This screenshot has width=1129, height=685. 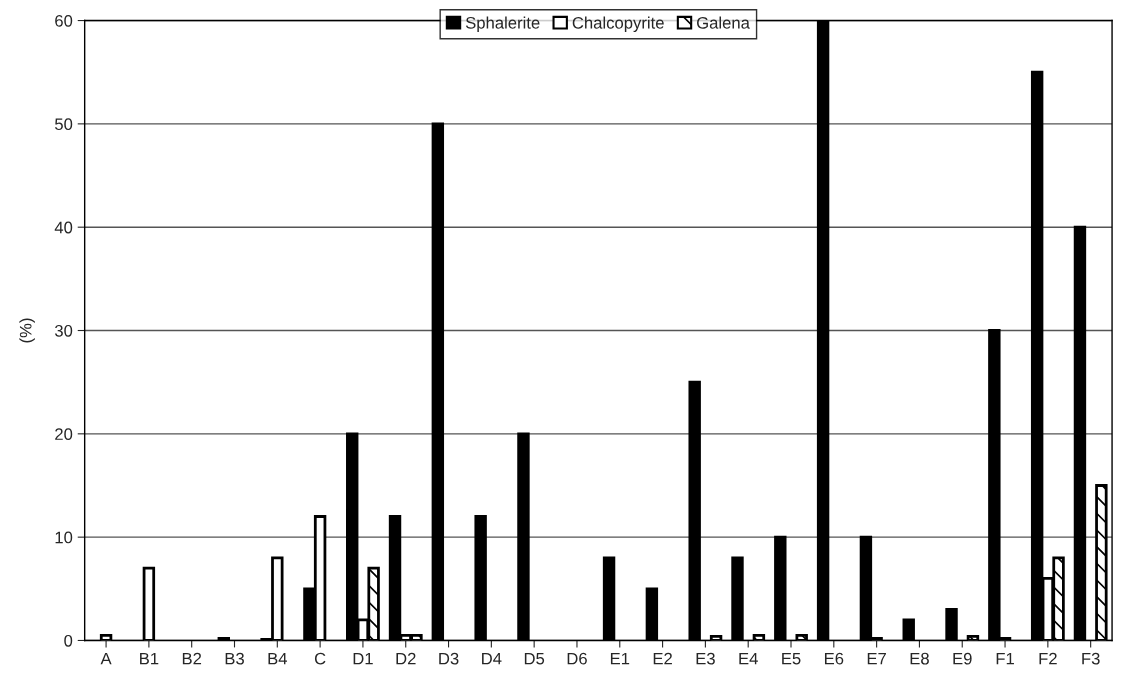 What do you see at coordinates (502, 24) in the screenshot?
I see `legend-label: Sphalerite` at bounding box center [502, 24].